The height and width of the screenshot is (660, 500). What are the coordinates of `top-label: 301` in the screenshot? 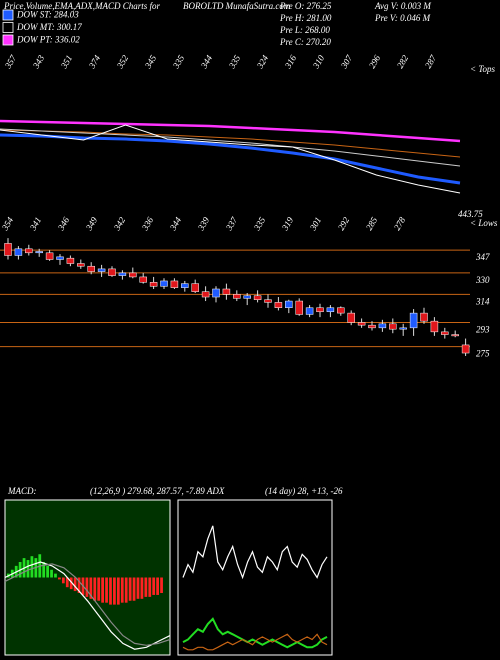 It's located at (315, 224).